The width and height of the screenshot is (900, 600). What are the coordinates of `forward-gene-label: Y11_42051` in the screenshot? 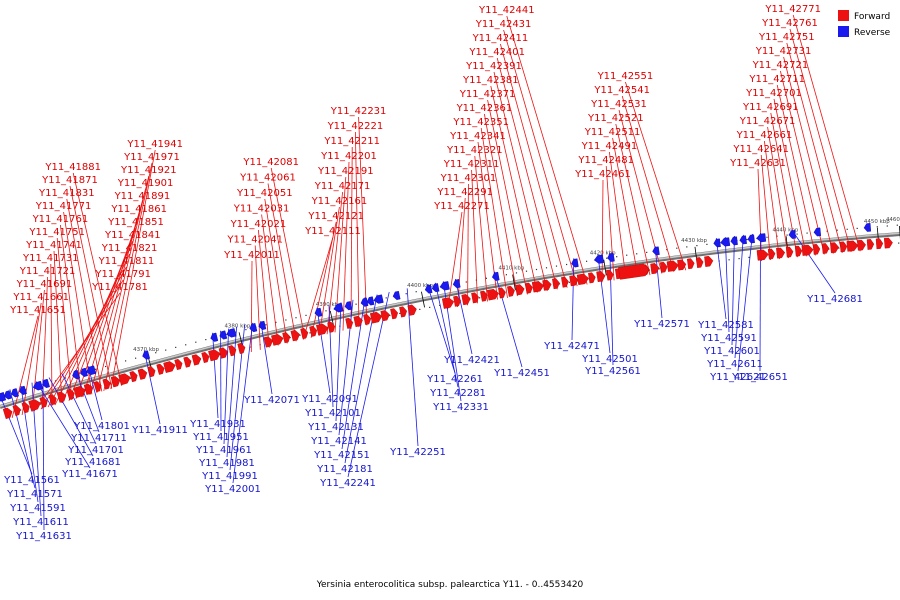 It's located at (264, 193).